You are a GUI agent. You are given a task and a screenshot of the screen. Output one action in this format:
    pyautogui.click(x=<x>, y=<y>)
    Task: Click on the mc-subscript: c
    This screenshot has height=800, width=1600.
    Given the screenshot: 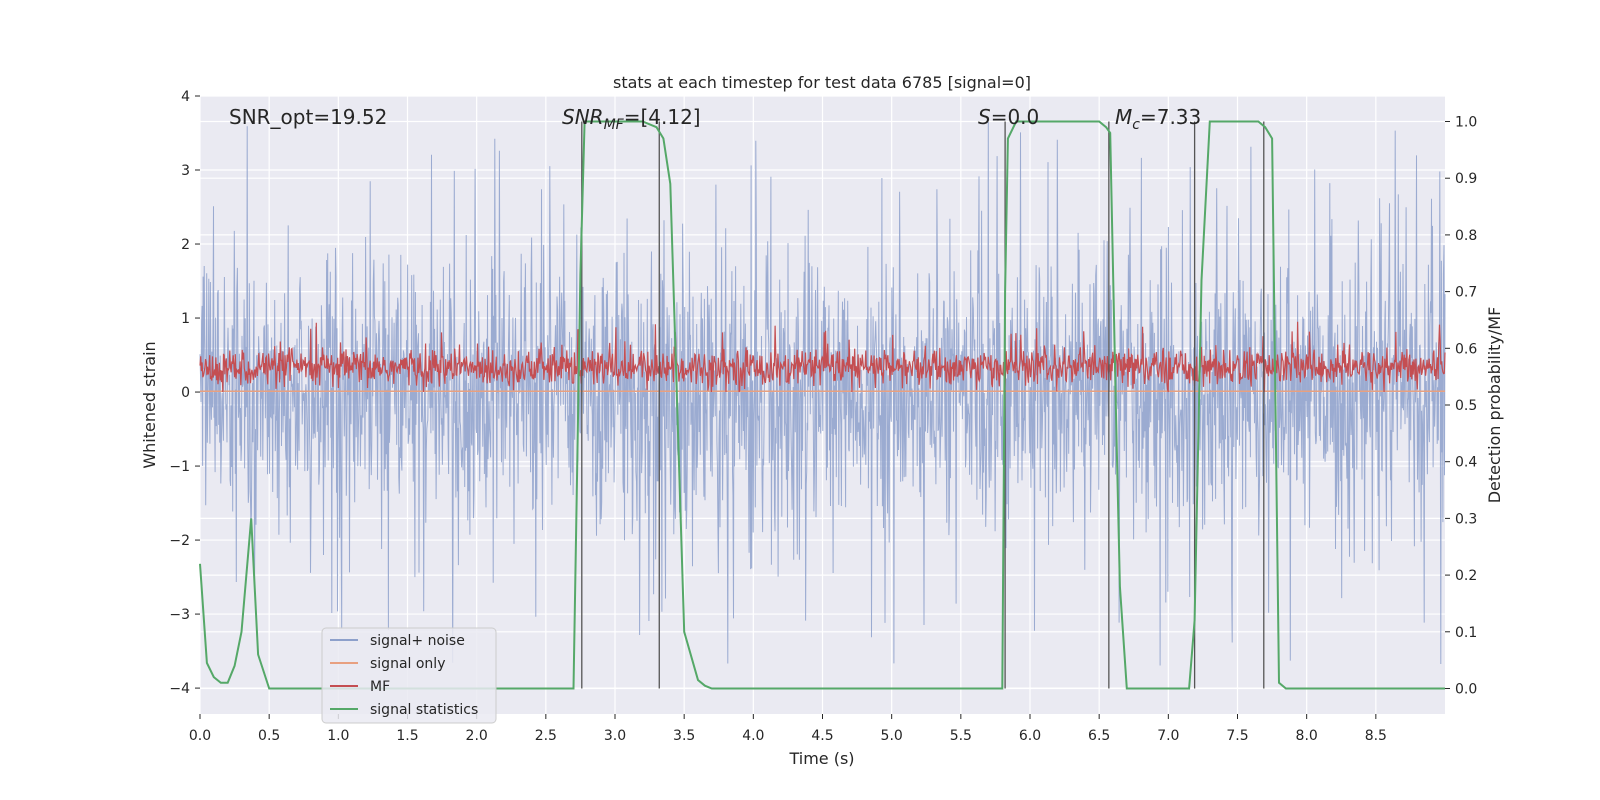 What is the action you would take?
    pyautogui.click(x=1136, y=125)
    